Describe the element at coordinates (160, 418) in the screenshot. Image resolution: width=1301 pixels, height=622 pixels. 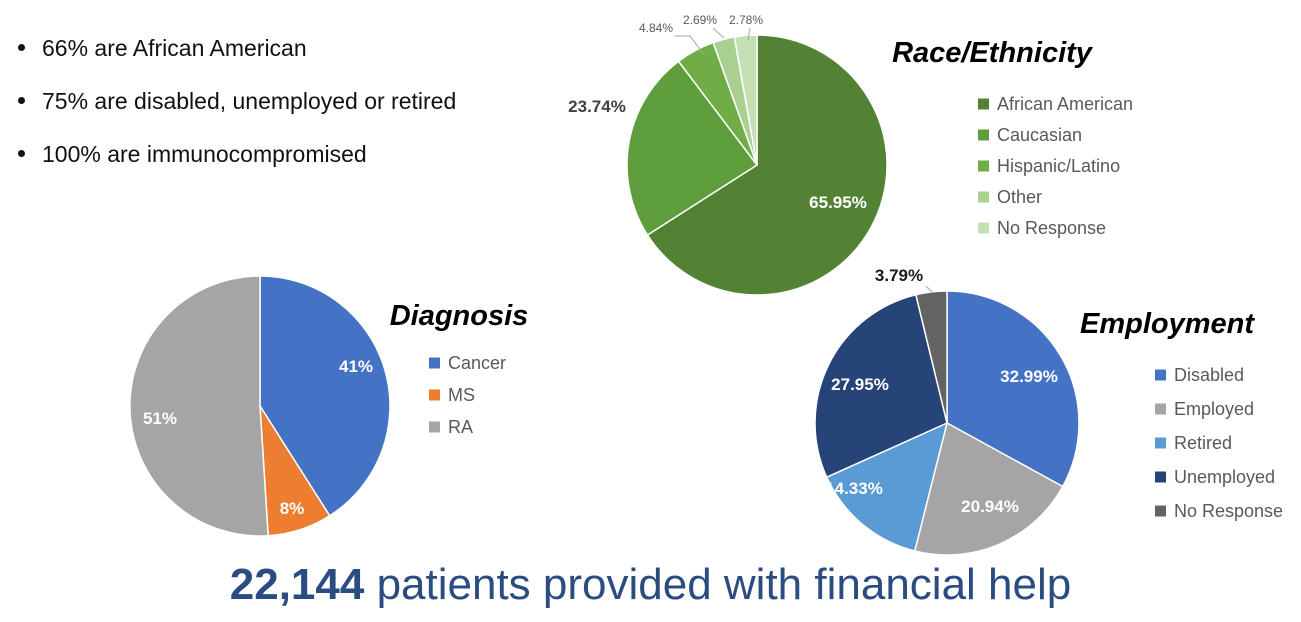
I see `data-label: 51%` at that location.